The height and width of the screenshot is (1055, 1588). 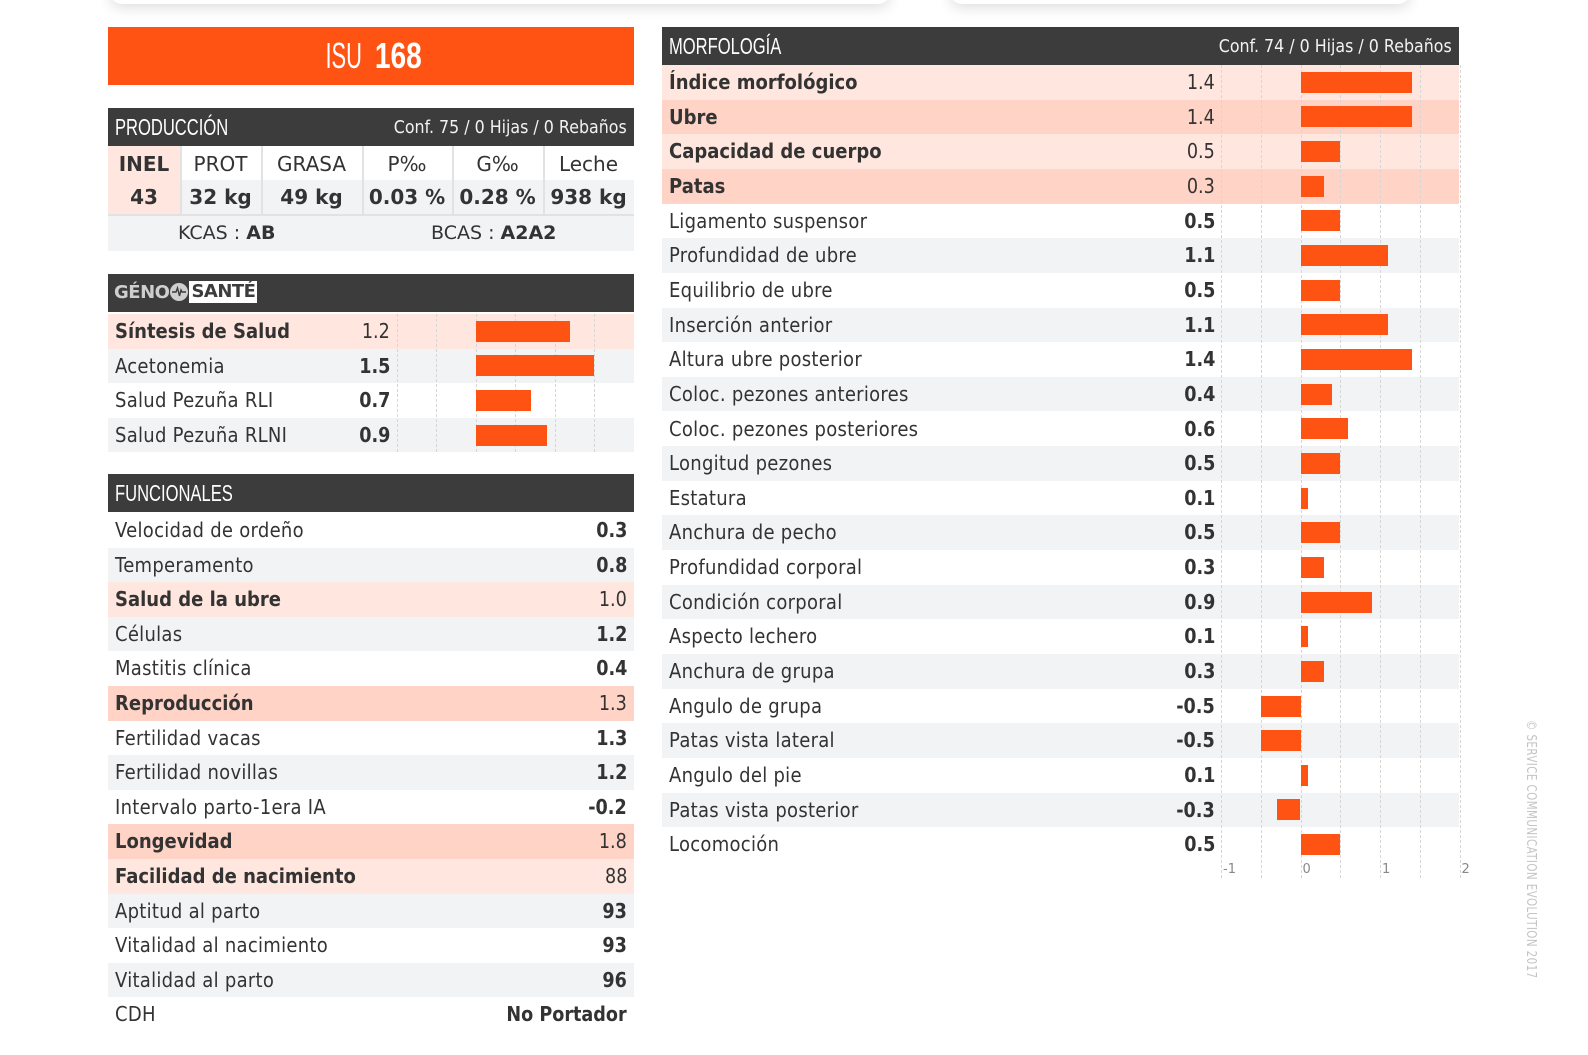 What do you see at coordinates (1060, 186) in the screenshot?
I see `chart-row: Patas 0.3` at bounding box center [1060, 186].